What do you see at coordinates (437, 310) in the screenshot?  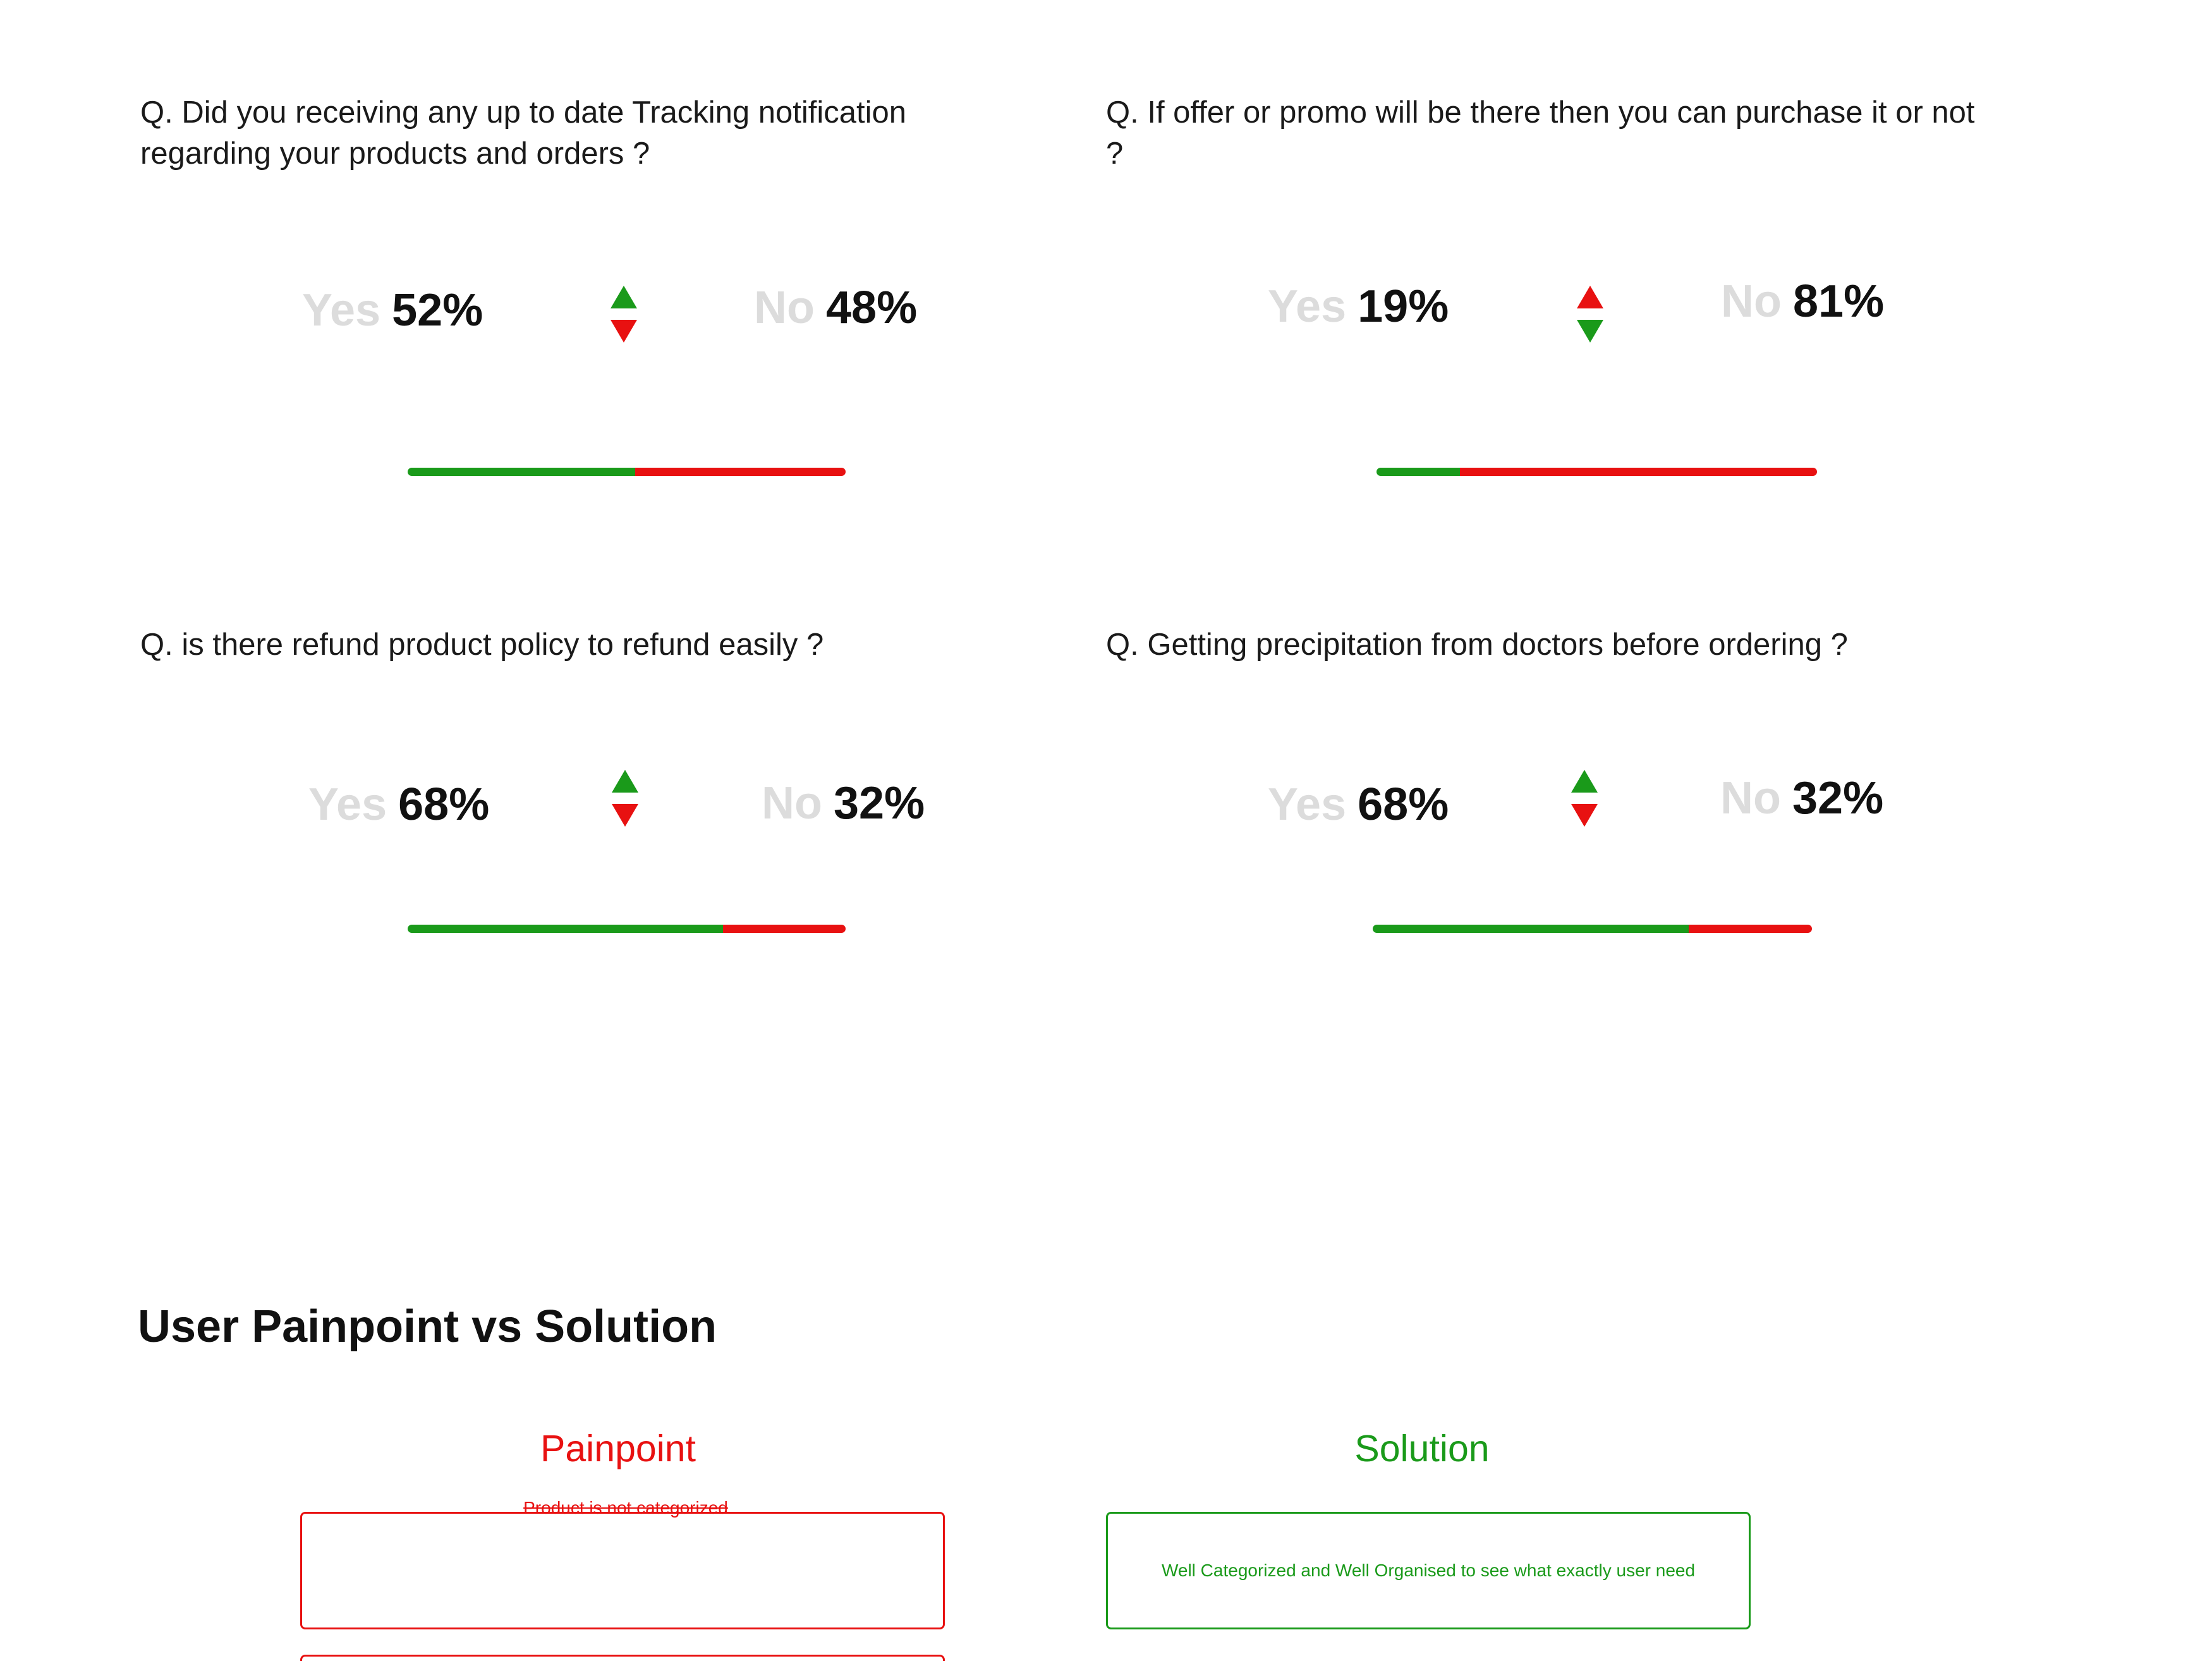 I see `yes-value: 52%` at bounding box center [437, 310].